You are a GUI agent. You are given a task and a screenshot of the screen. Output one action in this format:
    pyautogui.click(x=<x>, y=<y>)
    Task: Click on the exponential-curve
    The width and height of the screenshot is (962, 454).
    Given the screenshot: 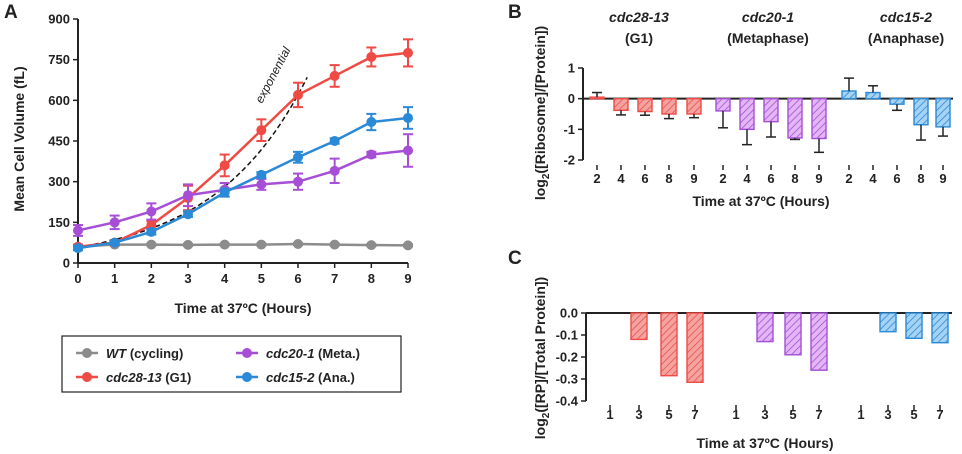 What is the action you would take?
    pyautogui.click(x=192, y=162)
    